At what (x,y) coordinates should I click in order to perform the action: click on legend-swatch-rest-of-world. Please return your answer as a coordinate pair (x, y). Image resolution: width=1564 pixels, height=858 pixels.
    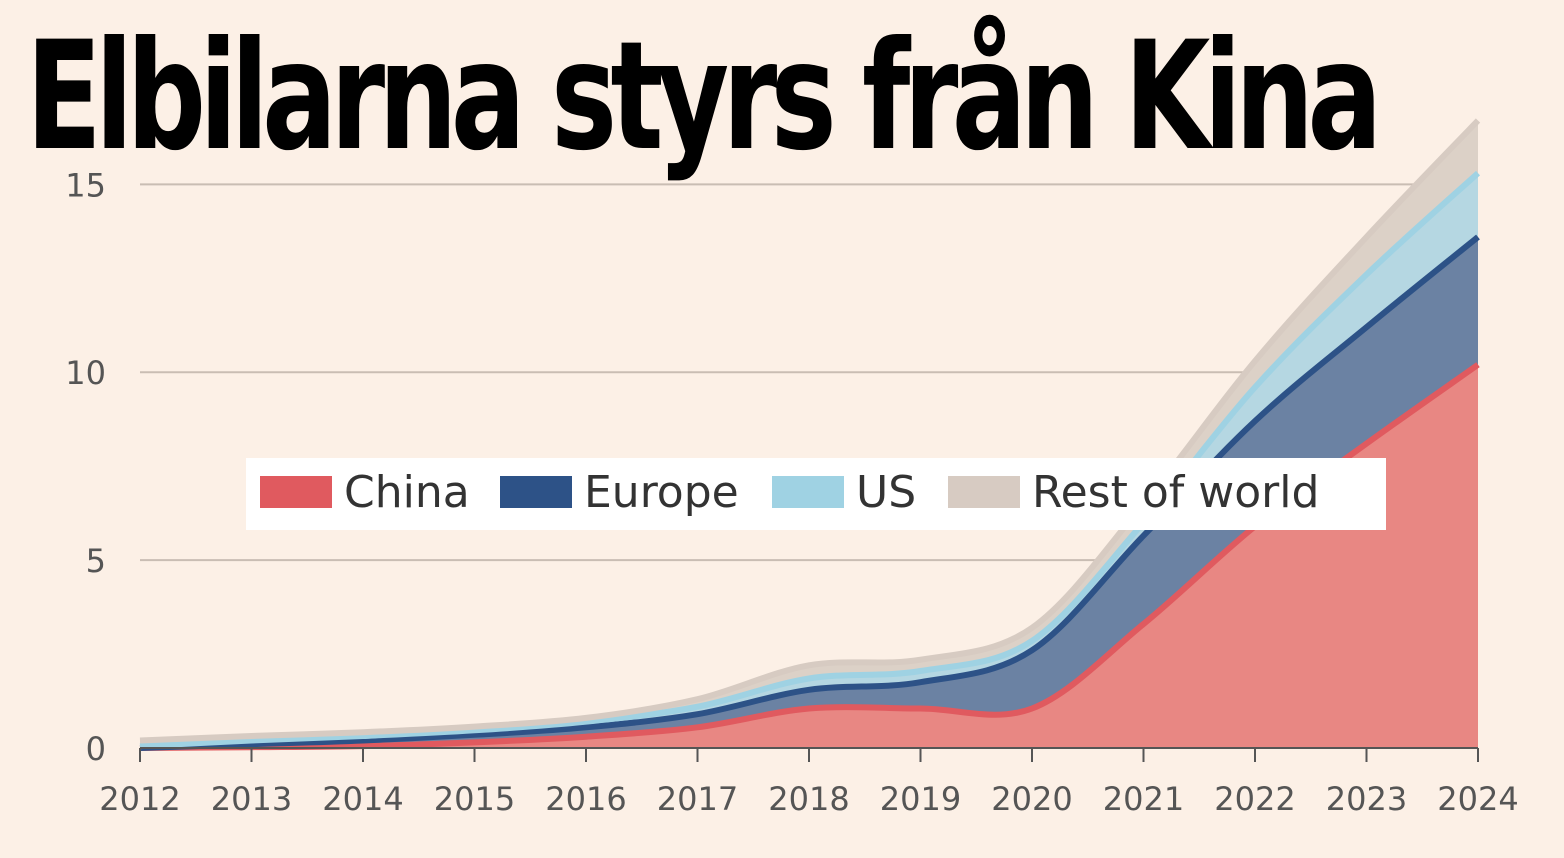
    Looking at the image, I should click on (984, 492).